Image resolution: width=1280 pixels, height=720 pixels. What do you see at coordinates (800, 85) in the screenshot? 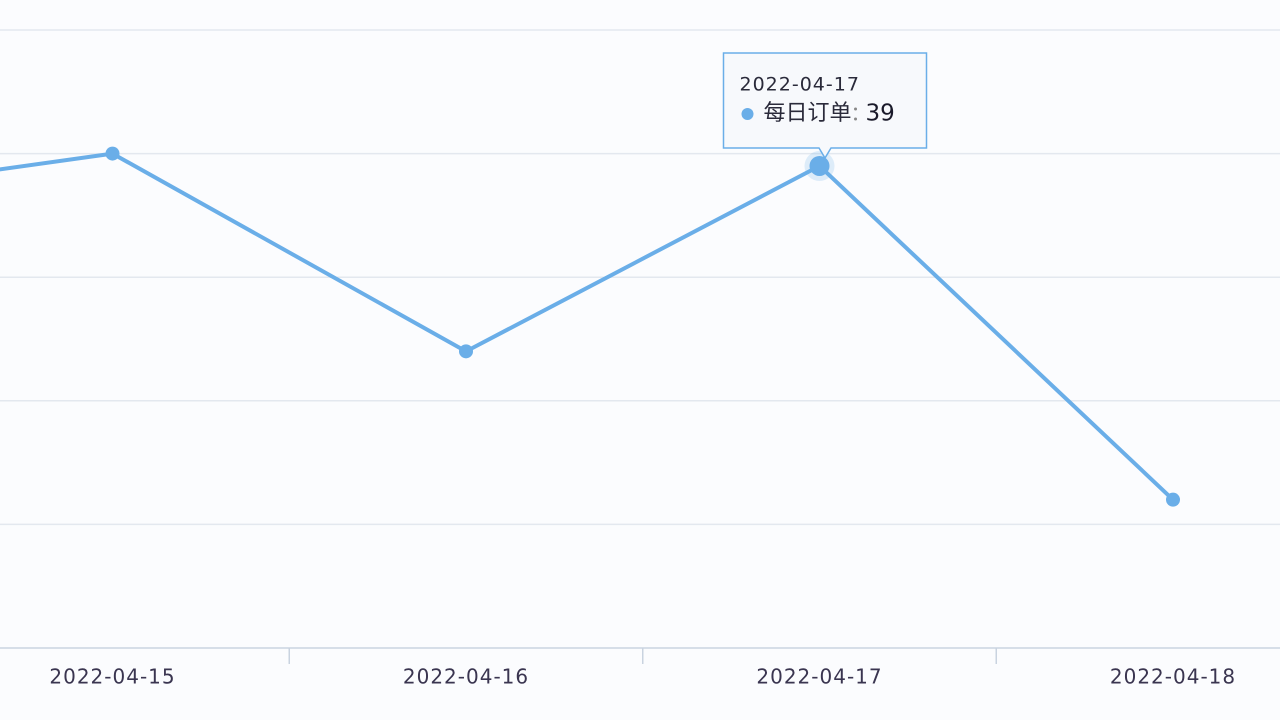
I see `tooltip-date: 2022-04-17` at bounding box center [800, 85].